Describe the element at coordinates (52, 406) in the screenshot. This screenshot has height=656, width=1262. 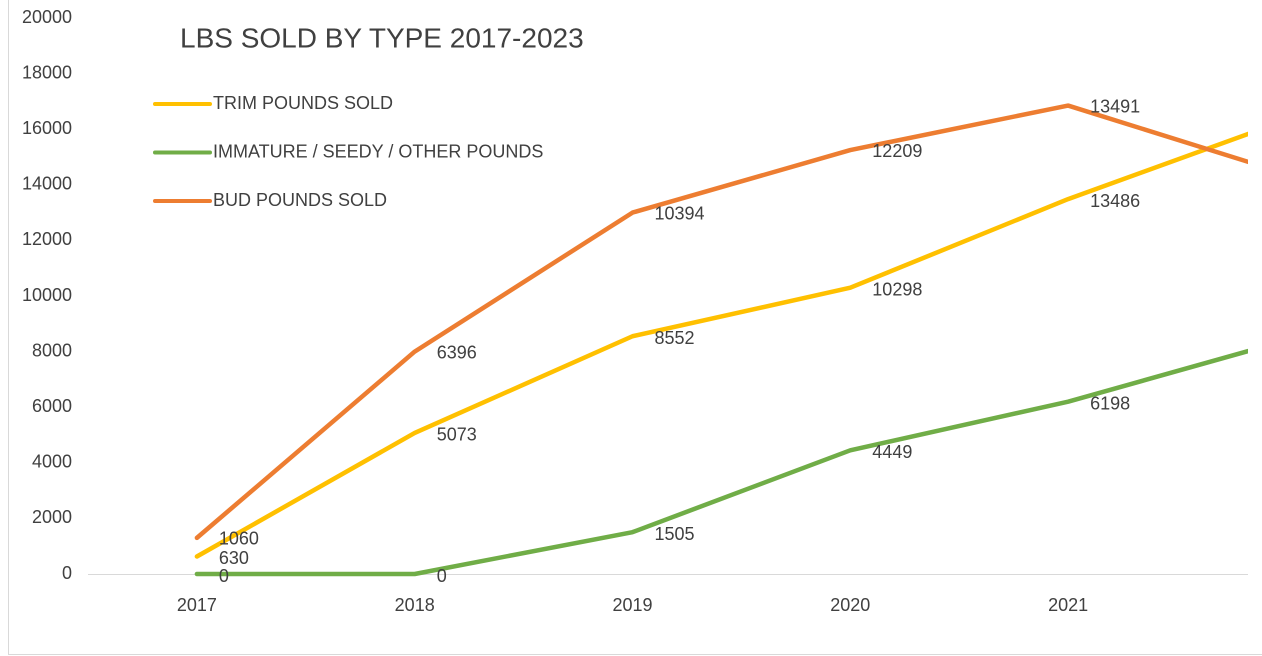
I see `y-tick-label: 6000` at that location.